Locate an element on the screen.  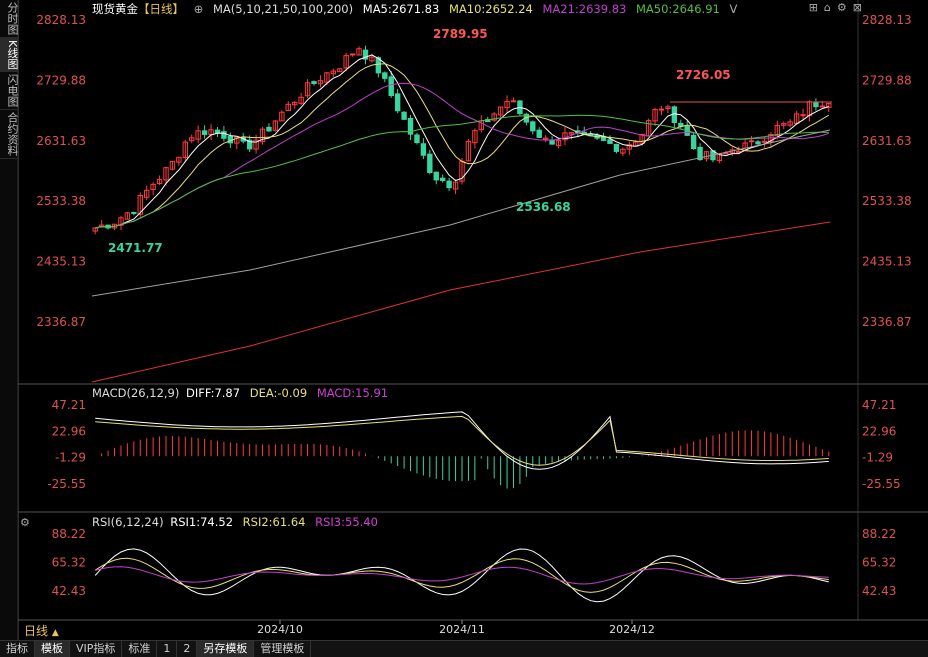
tab-save-template: 另存模板 is located at coordinates (226, 649).